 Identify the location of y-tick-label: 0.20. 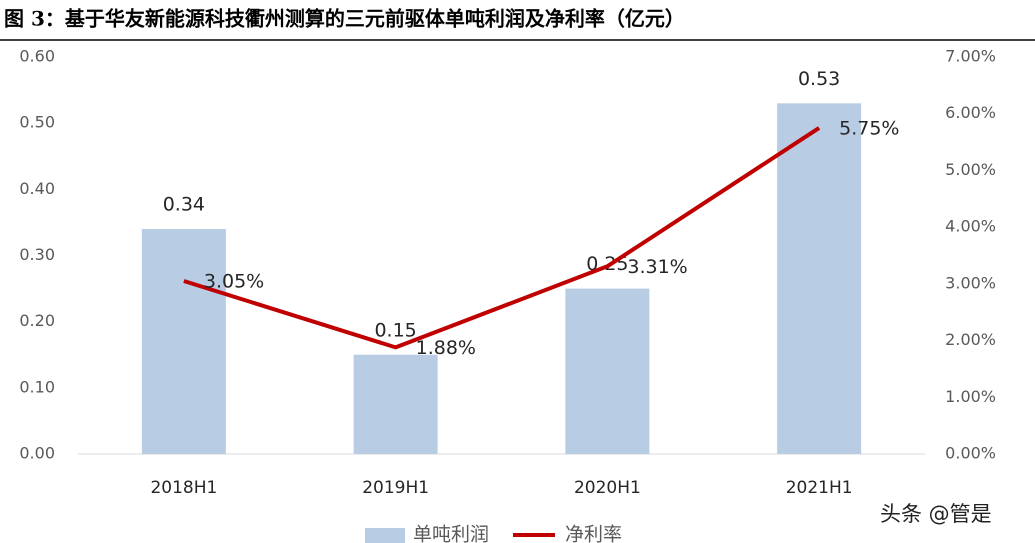
(37, 320).